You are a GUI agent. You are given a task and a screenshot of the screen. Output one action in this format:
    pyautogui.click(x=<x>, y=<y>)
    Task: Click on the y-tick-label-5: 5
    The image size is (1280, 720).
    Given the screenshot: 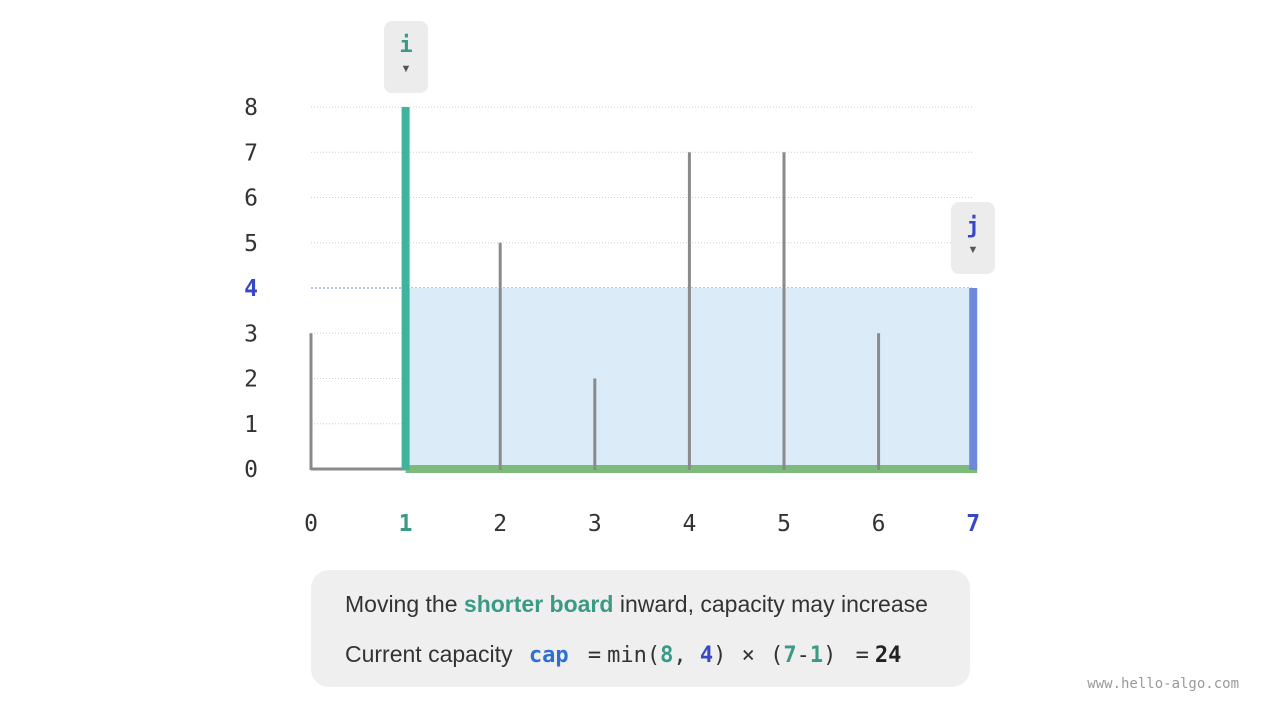 What is the action you would take?
    pyautogui.click(x=251, y=244)
    